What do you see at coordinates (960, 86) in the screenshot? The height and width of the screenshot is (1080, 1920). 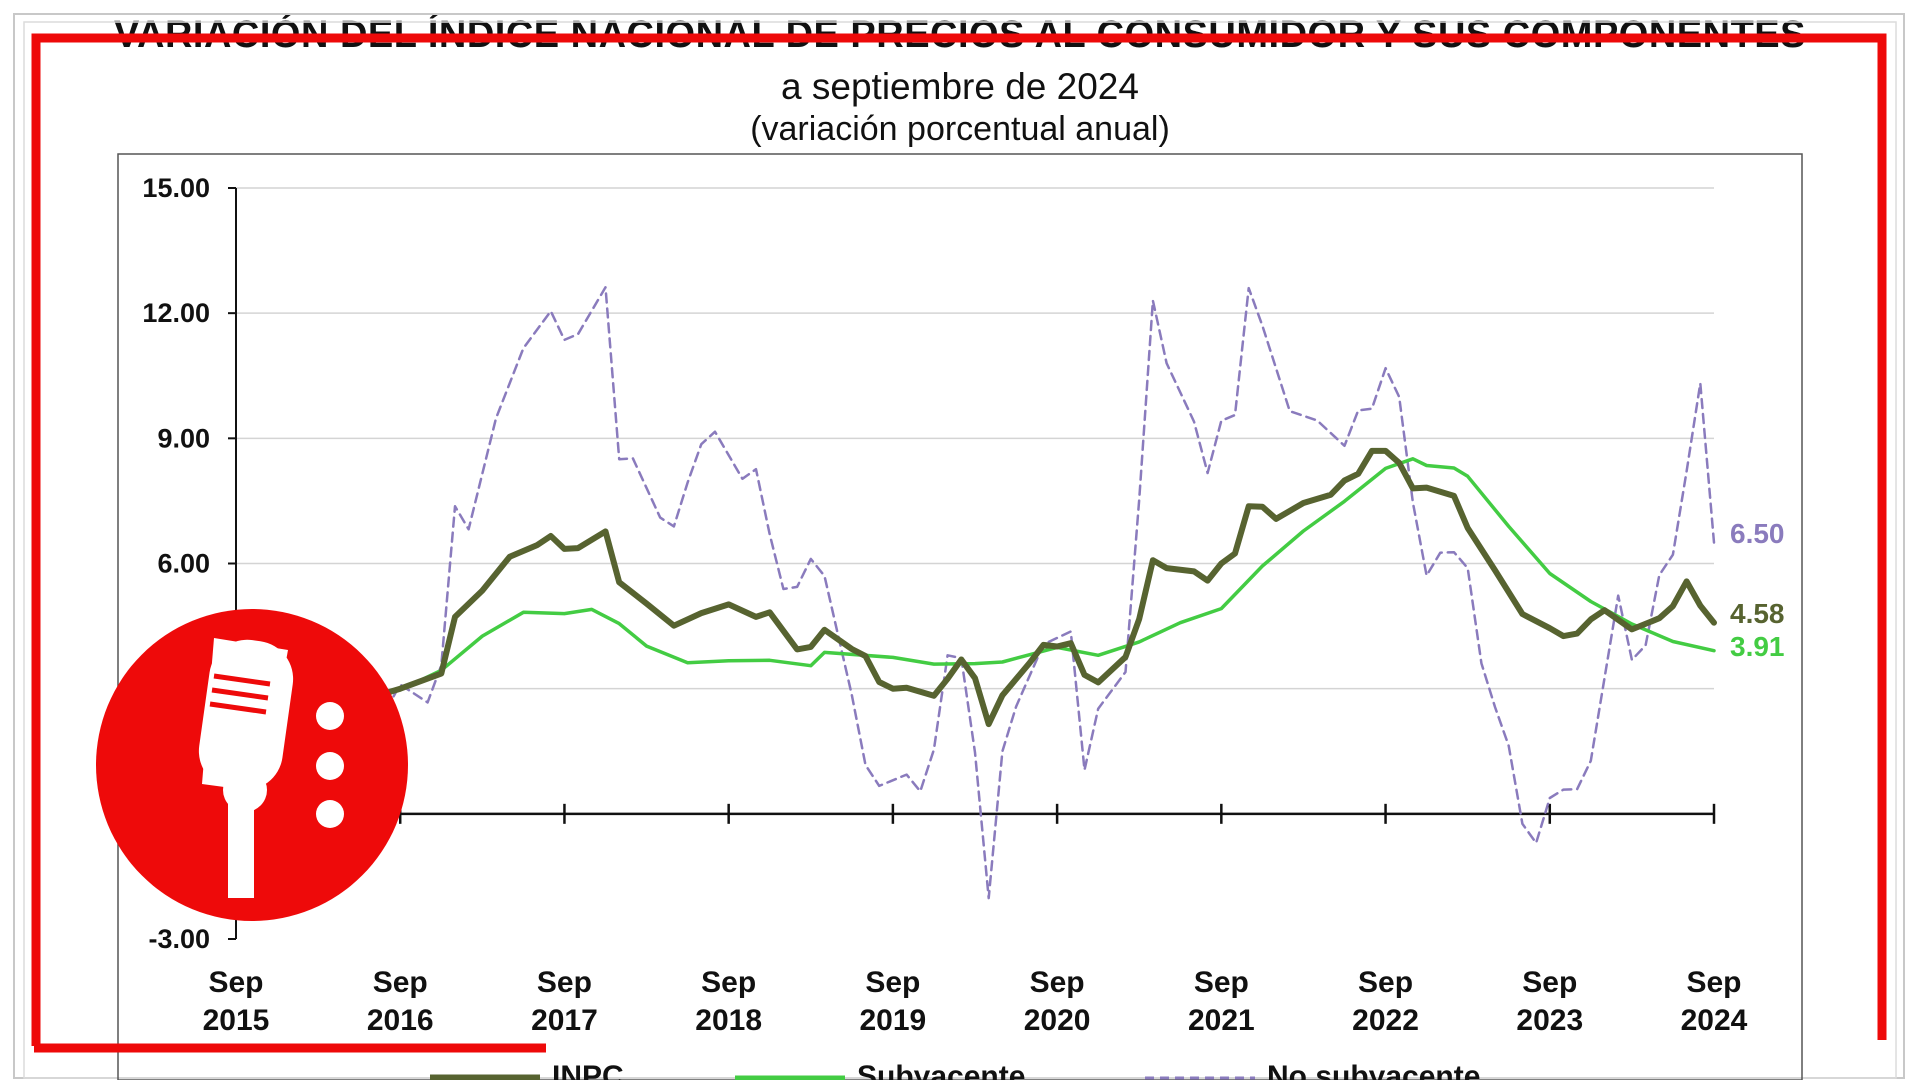 I see `chart-subtitle: a septiembre de 2024` at bounding box center [960, 86].